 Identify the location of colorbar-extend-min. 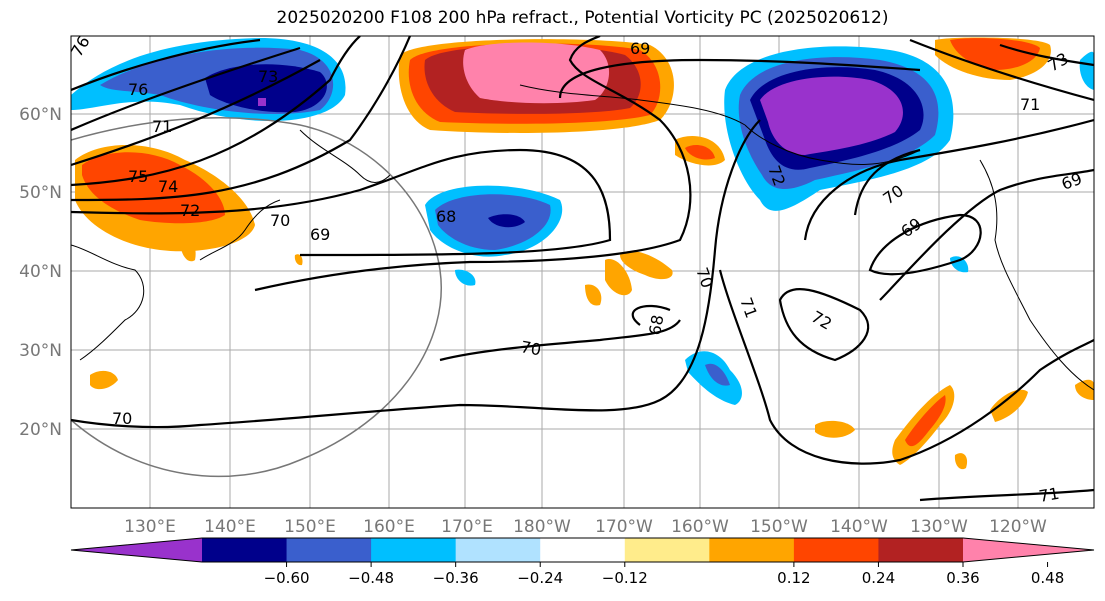
(136, 550).